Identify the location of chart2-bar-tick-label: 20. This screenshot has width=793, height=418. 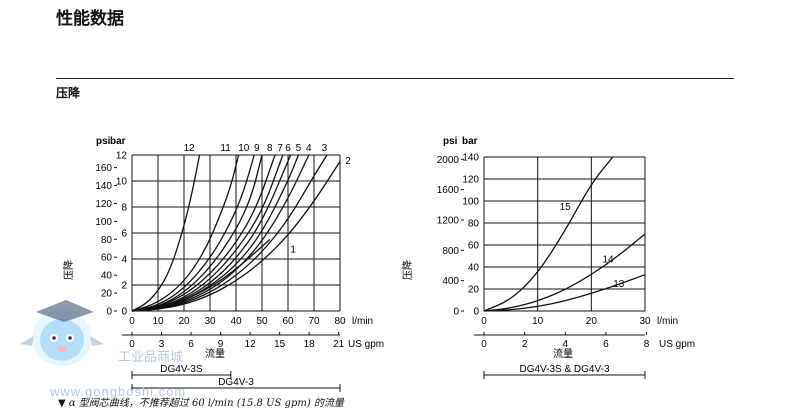
(474, 290).